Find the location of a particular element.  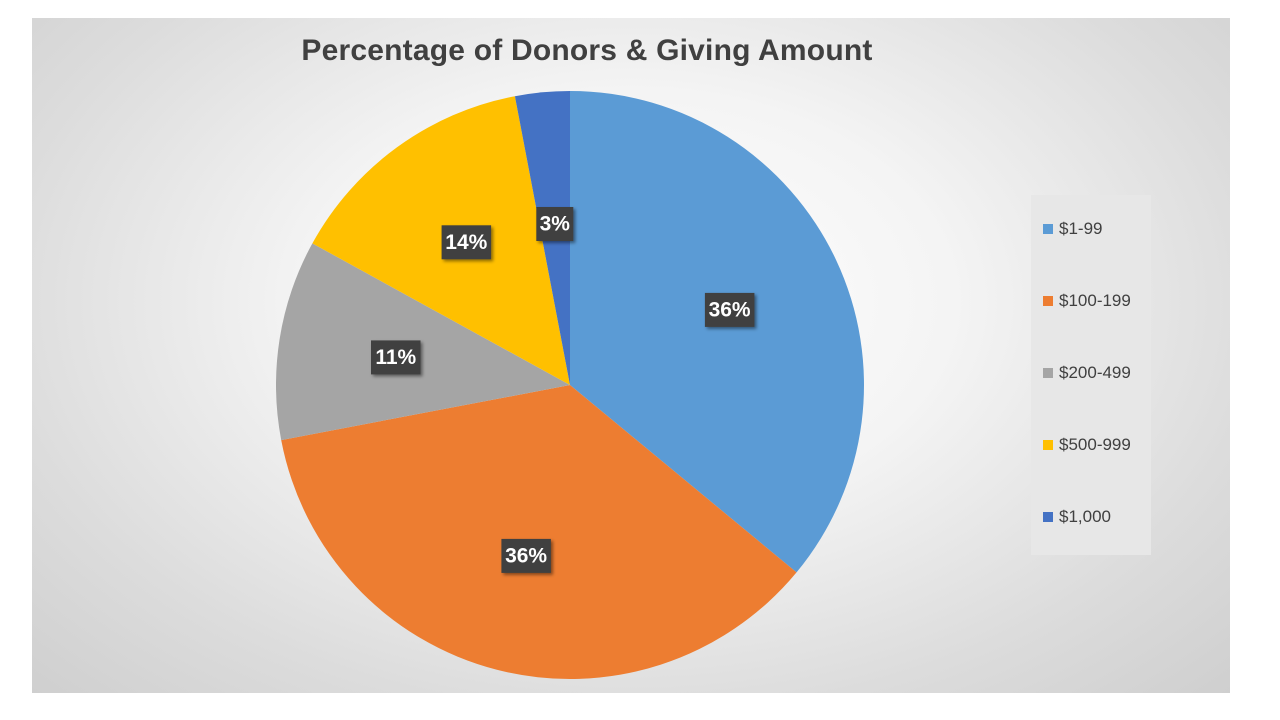

legend-label: $1,000 is located at coordinates (1085, 516).